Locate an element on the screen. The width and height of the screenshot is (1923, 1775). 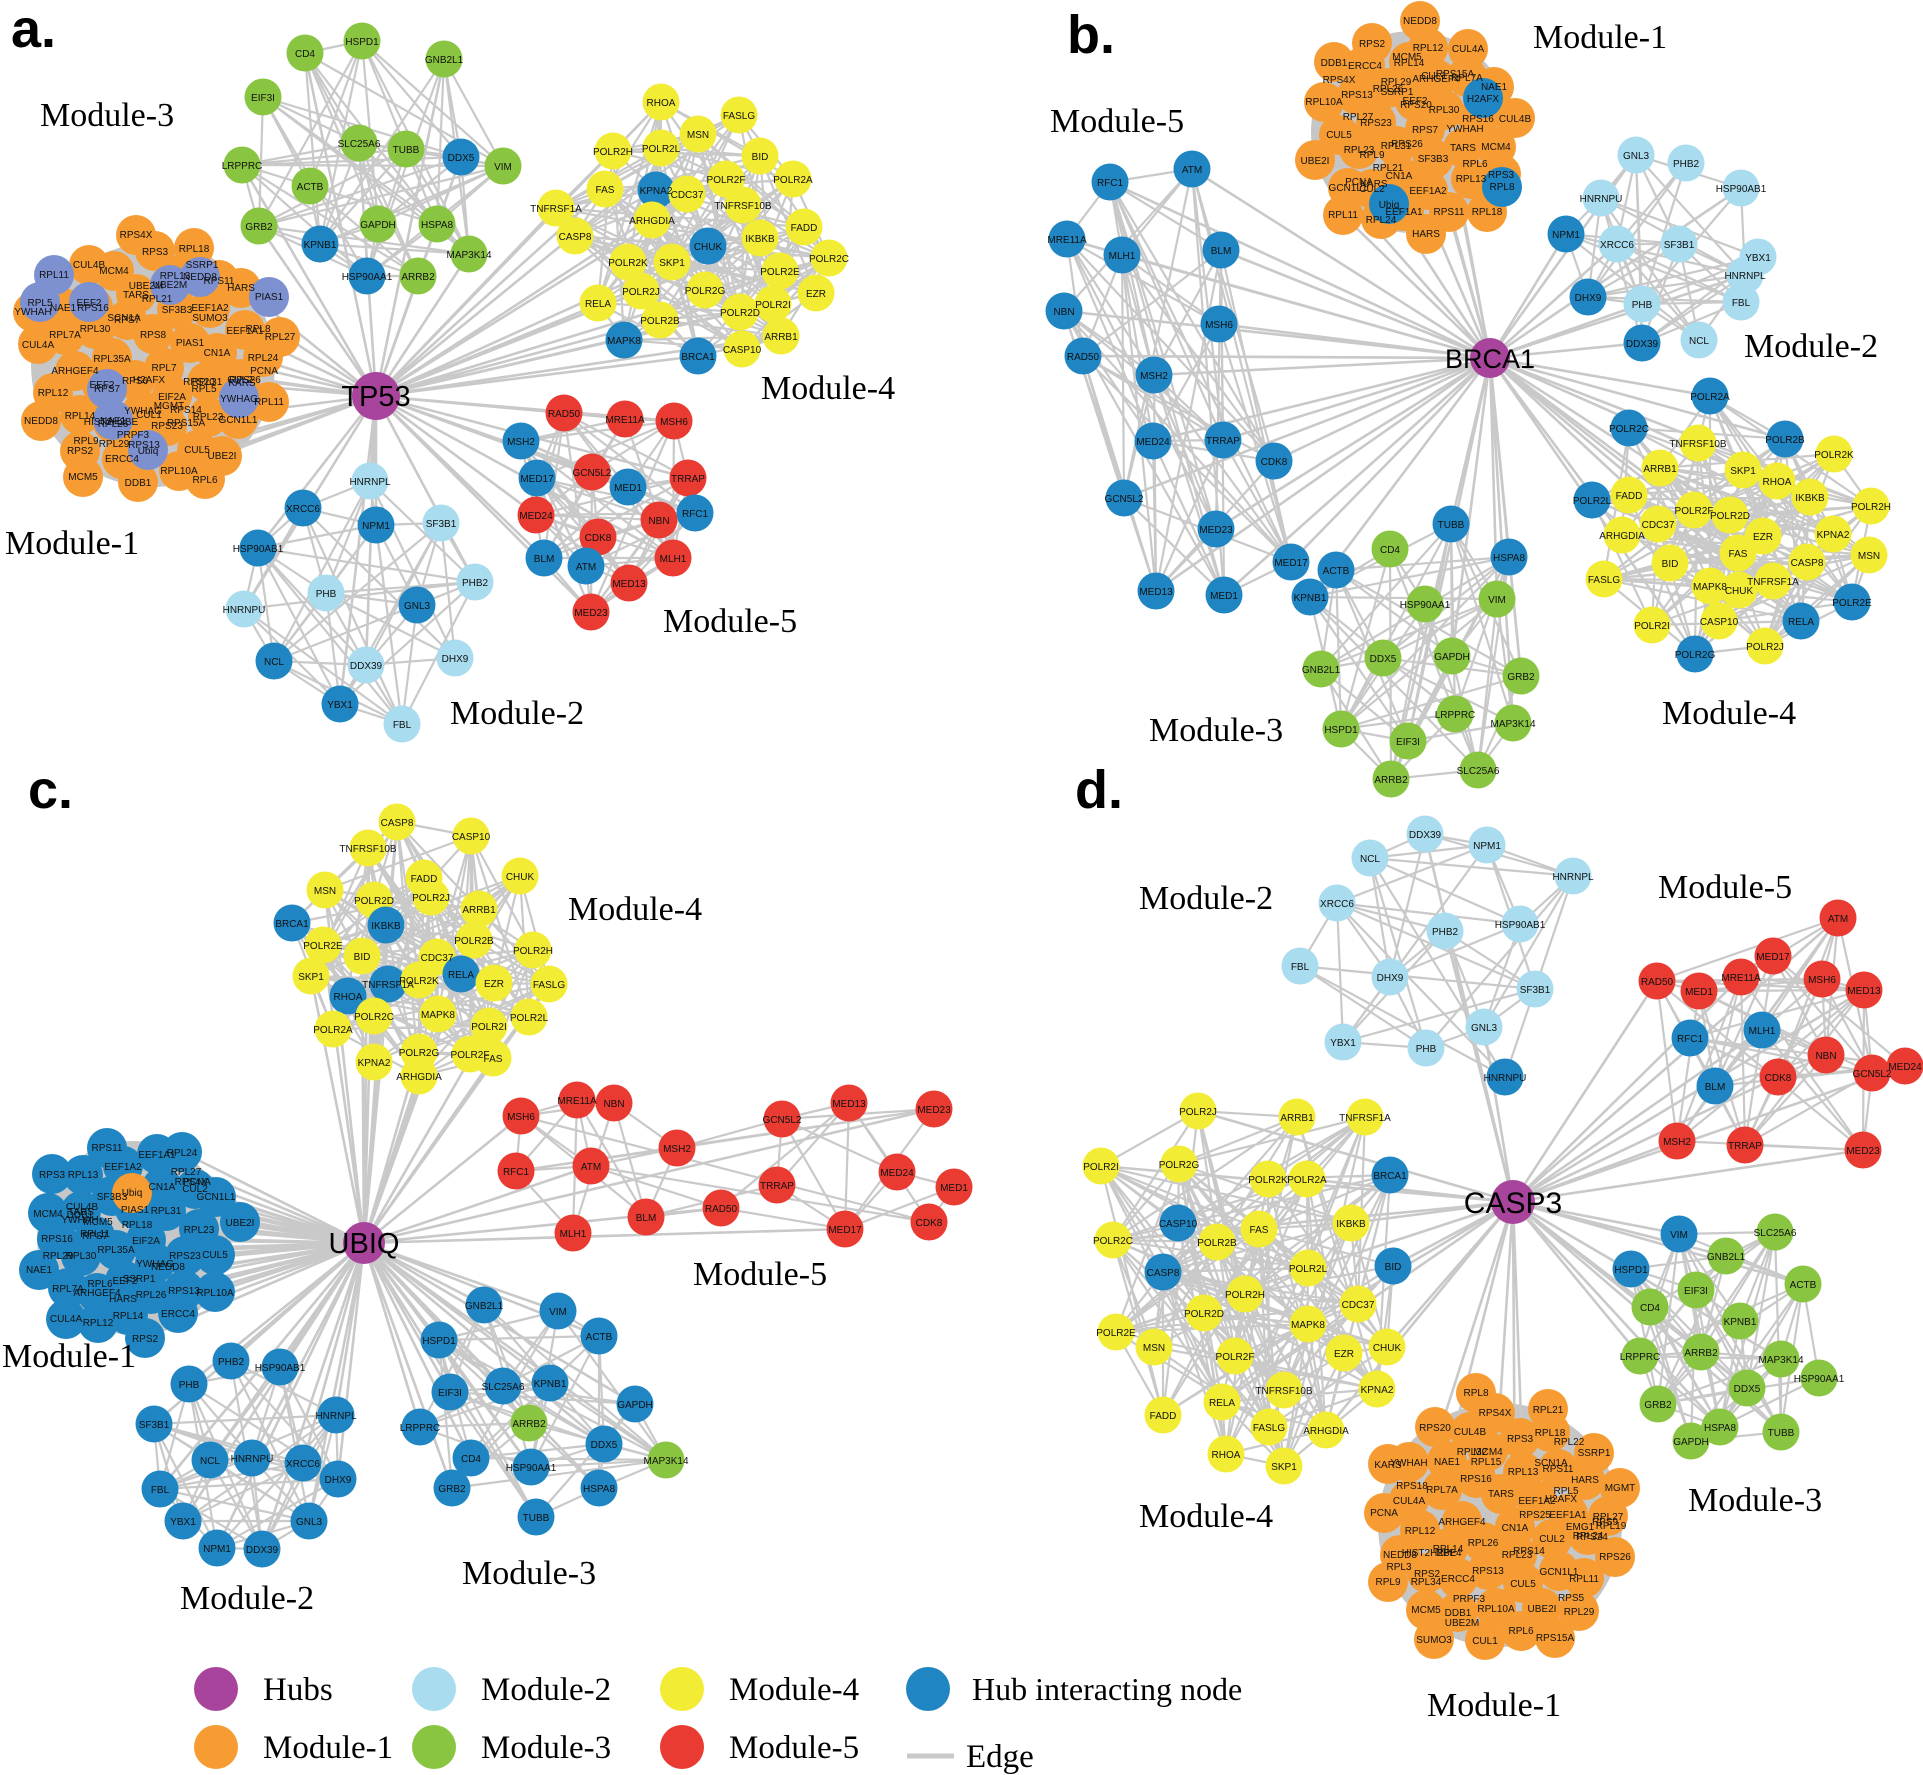
svg-text: Ubiq is located at coordinates (132, 1193).